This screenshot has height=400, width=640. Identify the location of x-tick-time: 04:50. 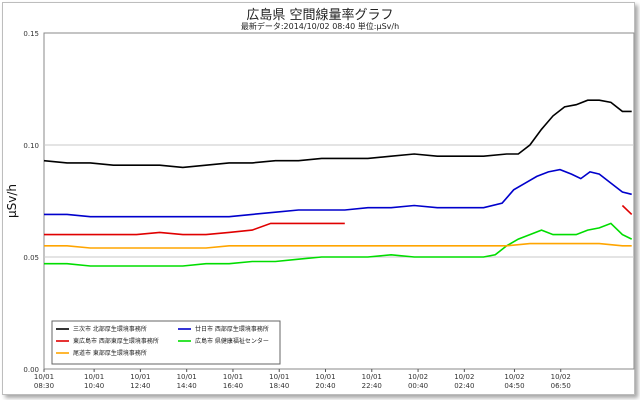
(514, 386).